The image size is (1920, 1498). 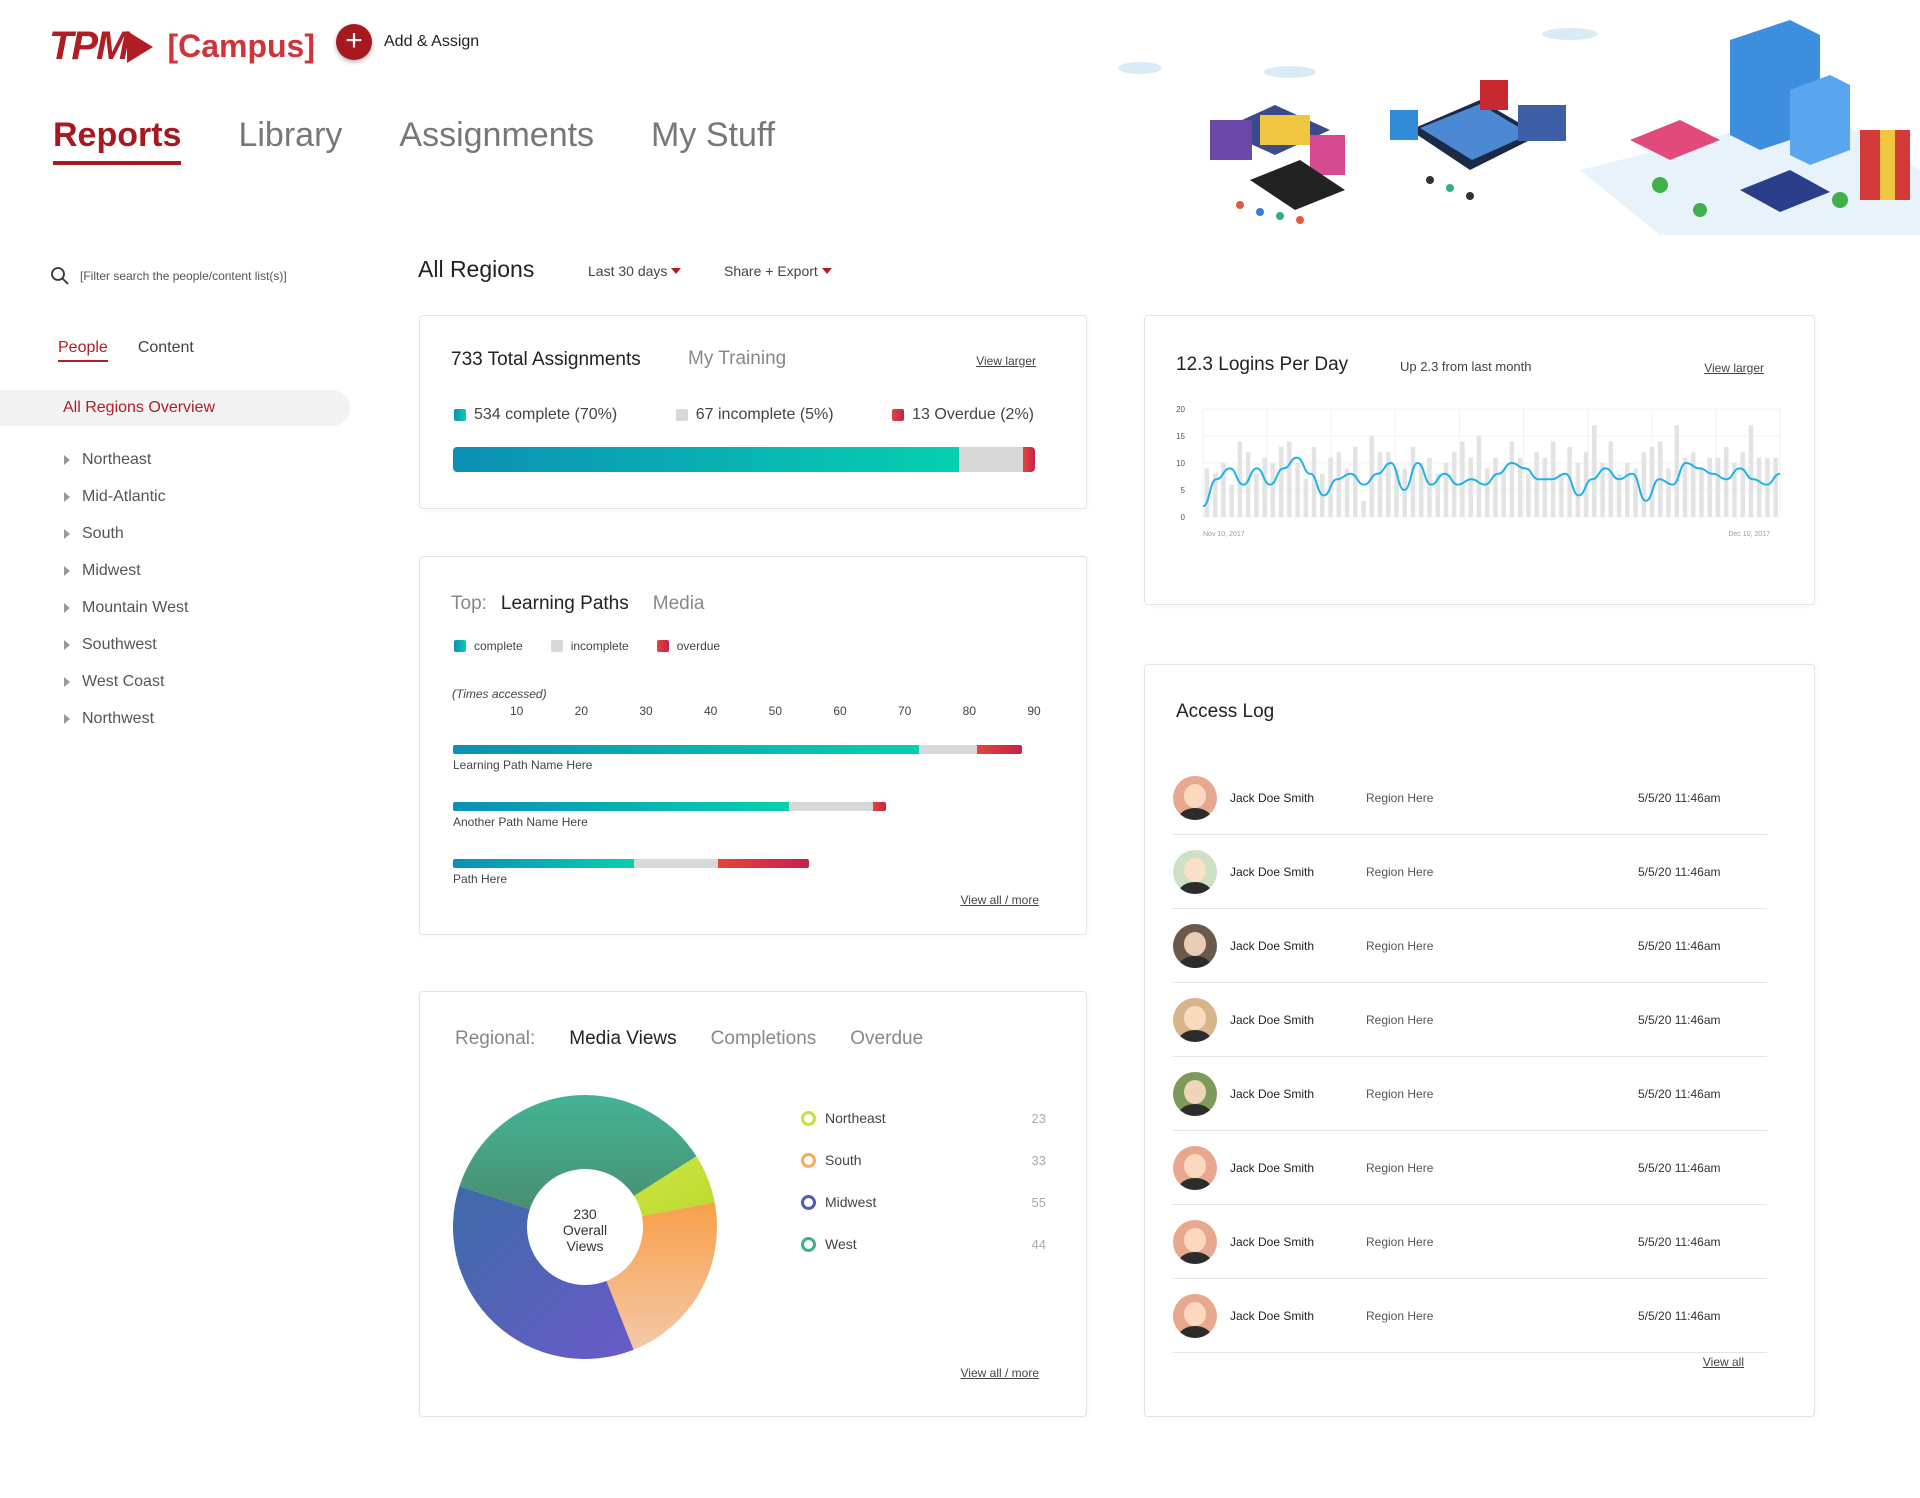 What do you see at coordinates (923, 1244) in the screenshot?
I see `legend-item-west: West 44` at bounding box center [923, 1244].